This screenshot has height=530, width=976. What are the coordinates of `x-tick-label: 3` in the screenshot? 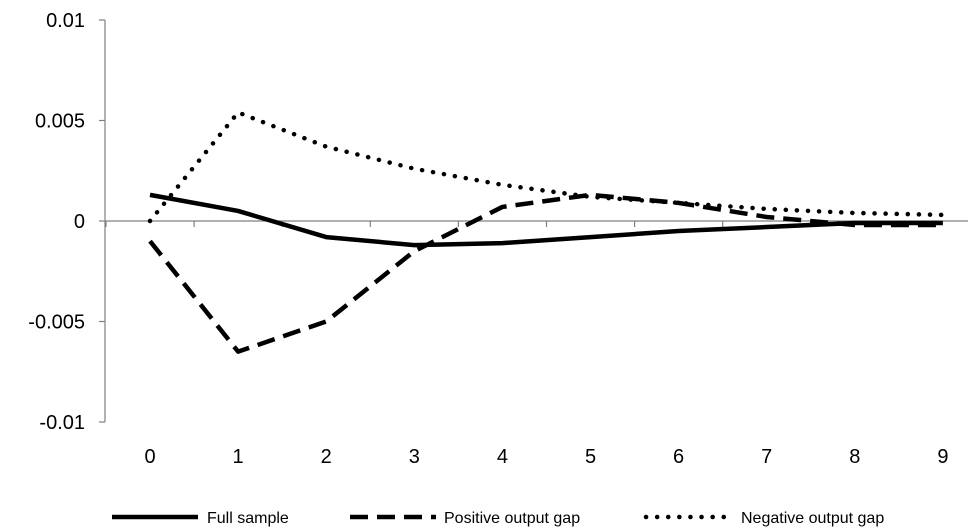 It's located at (414, 457).